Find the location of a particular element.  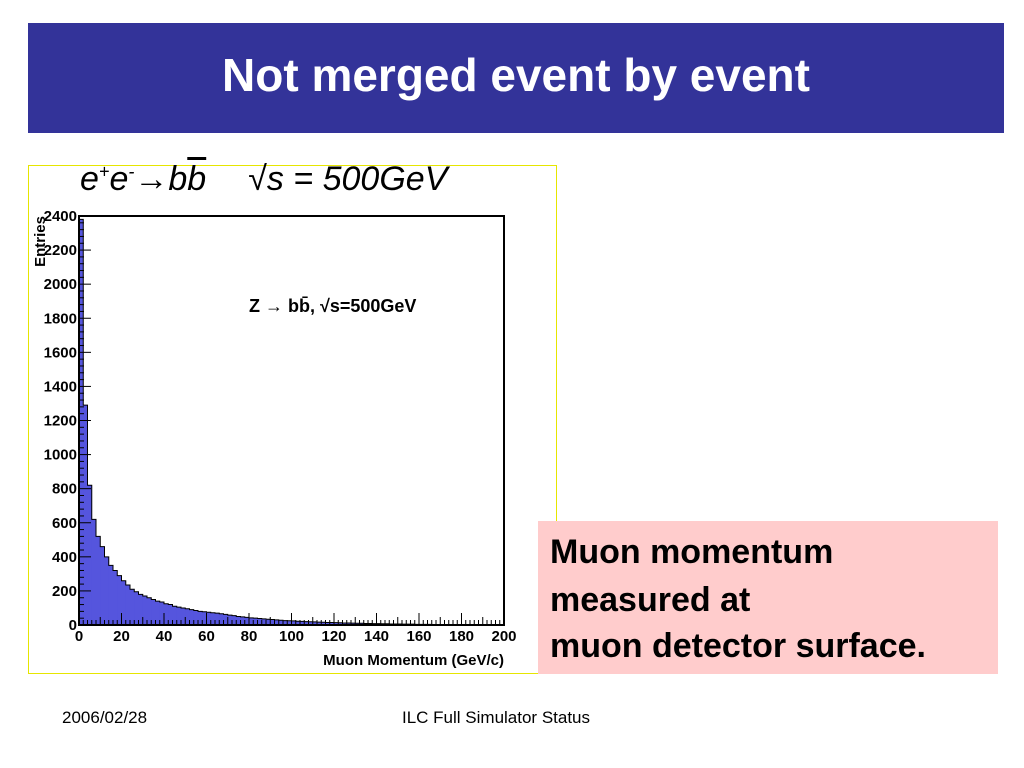

y-tick-label: 1400 is located at coordinates (60, 386).